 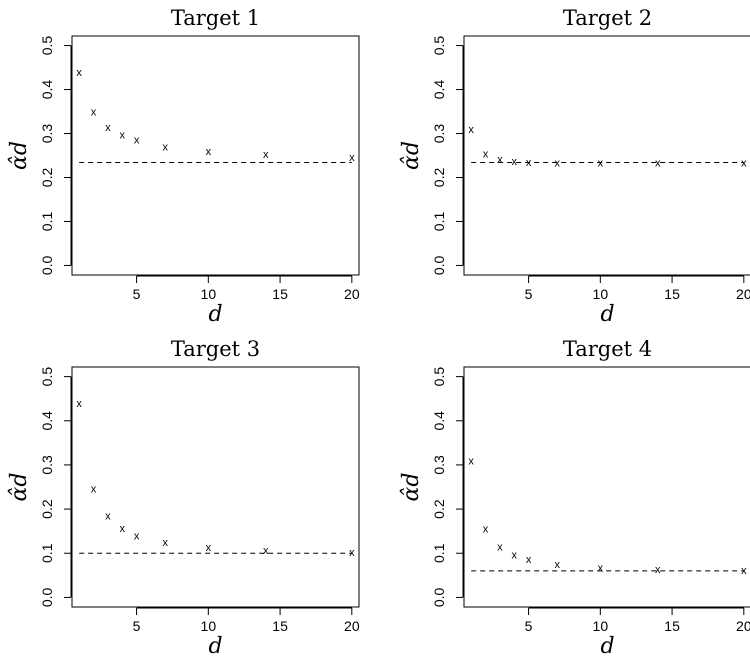 What do you see at coordinates (215, 18) in the screenshot?
I see `chart-title: Target 1` at bounding box center [215, 18].